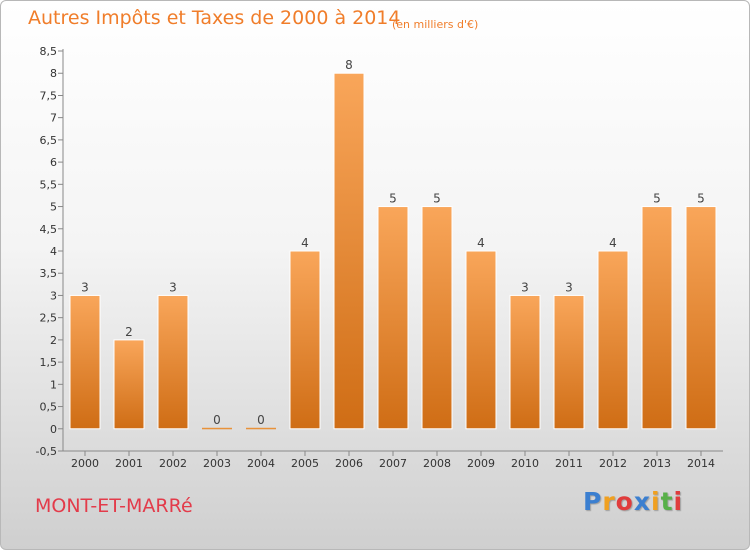  Describe the element at coordinates (261, 463) in the screenshot. I see `x-tick-label: 2004` at that location.